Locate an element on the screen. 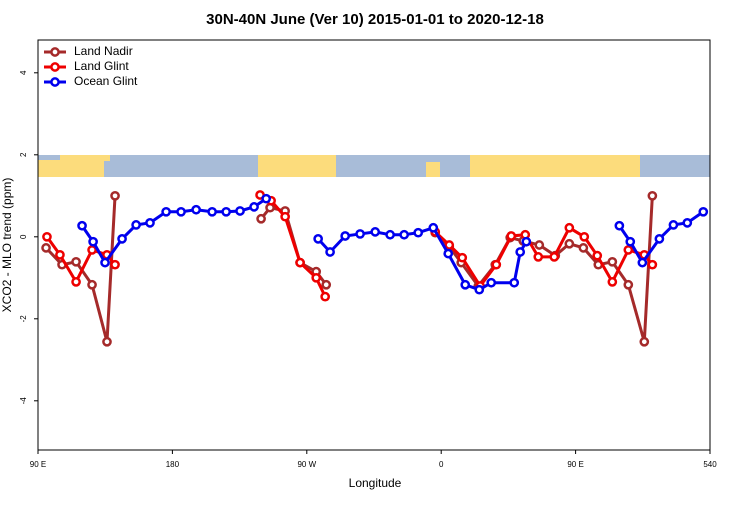 This screenshot has width=750, height=505. y-tick-label: -2 is located at coordinates (23, 319).